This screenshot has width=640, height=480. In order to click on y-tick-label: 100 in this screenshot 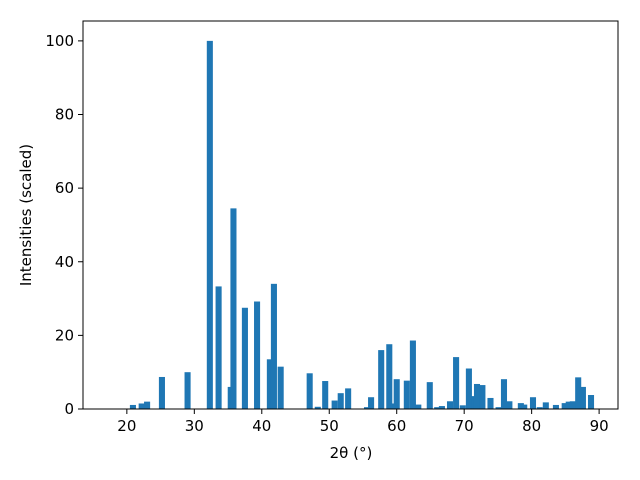, I will do `click(59, 41)`.